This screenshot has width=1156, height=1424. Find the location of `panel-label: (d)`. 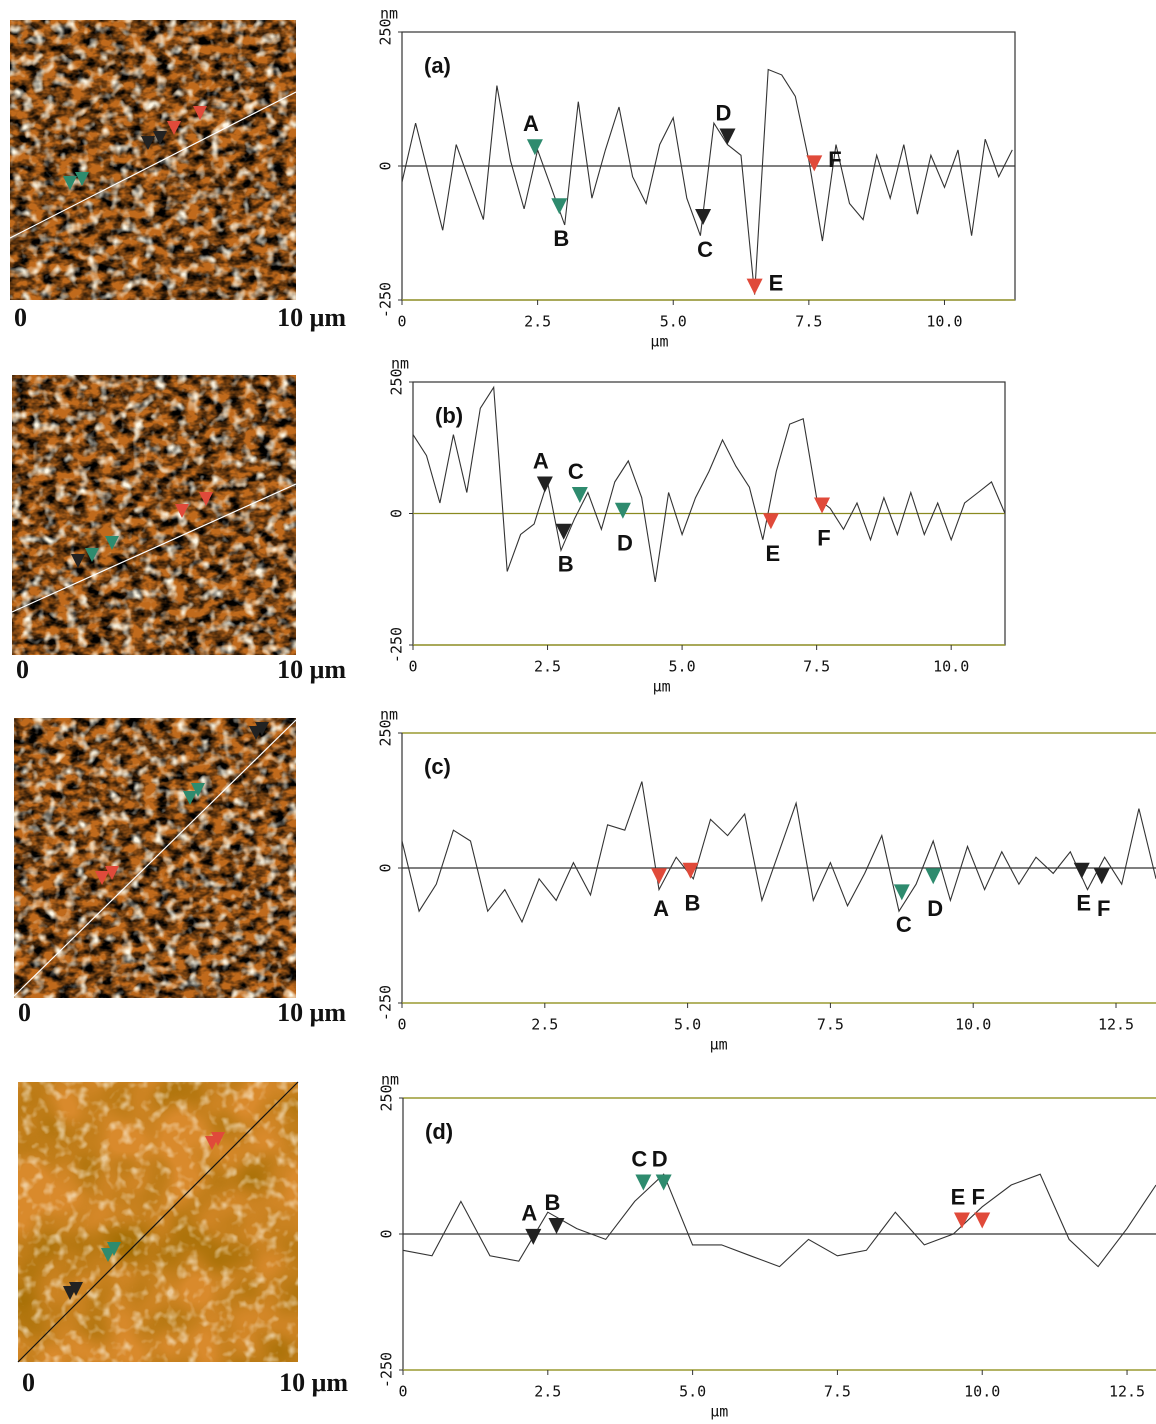

panel-label: (d) is located at coordinates (439, 1131).